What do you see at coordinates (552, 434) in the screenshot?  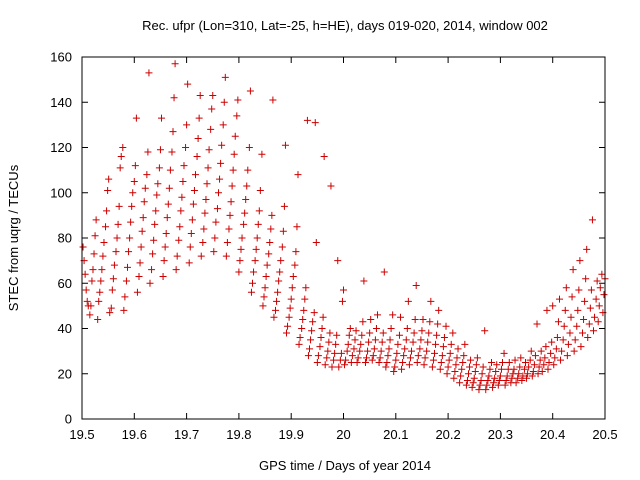 I see `x-tick-label: 20.4` at bounding box center [552, 434].